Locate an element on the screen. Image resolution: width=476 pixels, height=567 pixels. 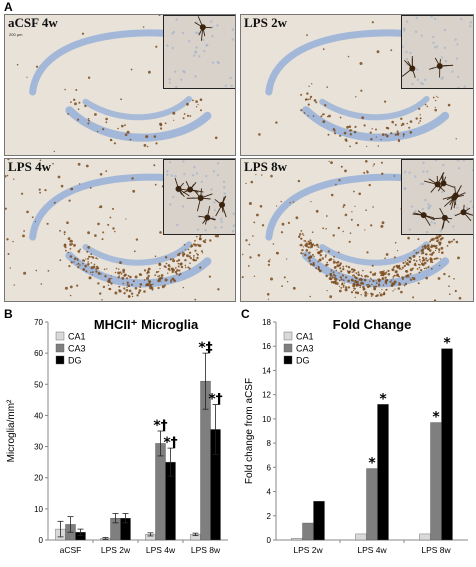
micrograph-lps-8w: LPS 8w is located at coordinates (357, 230).